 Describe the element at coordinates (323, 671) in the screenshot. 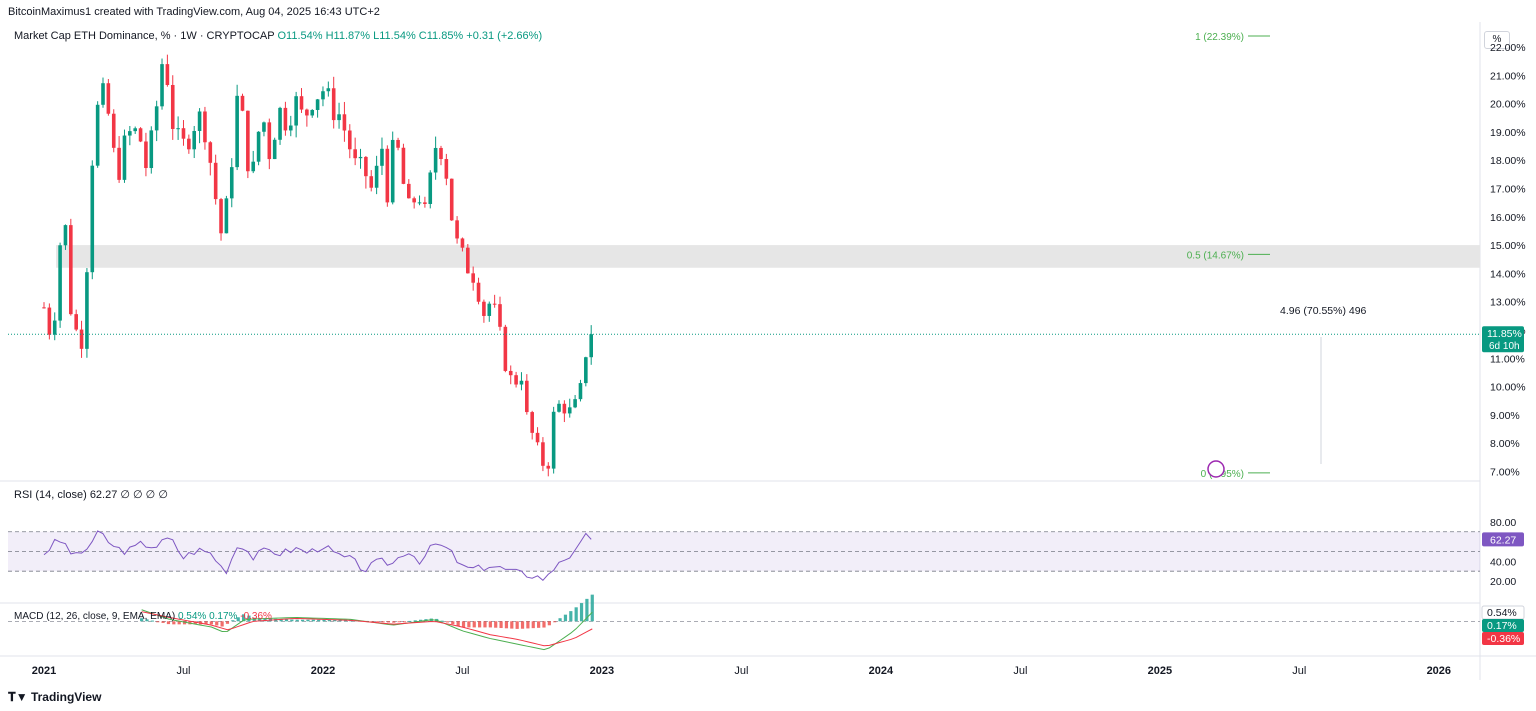

I see `time-tick-label: 2022` at that location.